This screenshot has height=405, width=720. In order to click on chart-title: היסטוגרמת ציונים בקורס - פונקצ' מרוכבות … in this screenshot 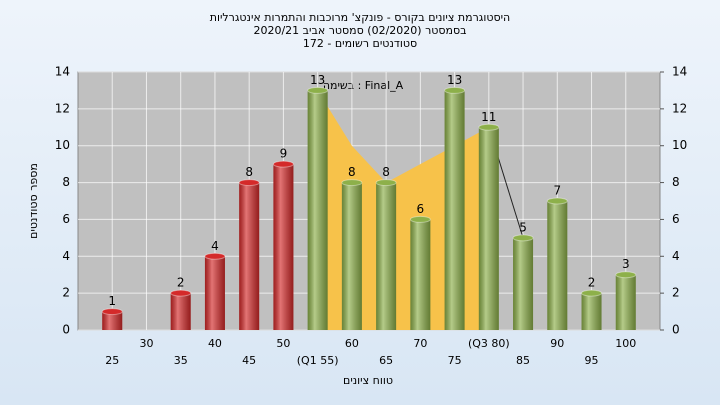, I will do `click(360, 17)`.